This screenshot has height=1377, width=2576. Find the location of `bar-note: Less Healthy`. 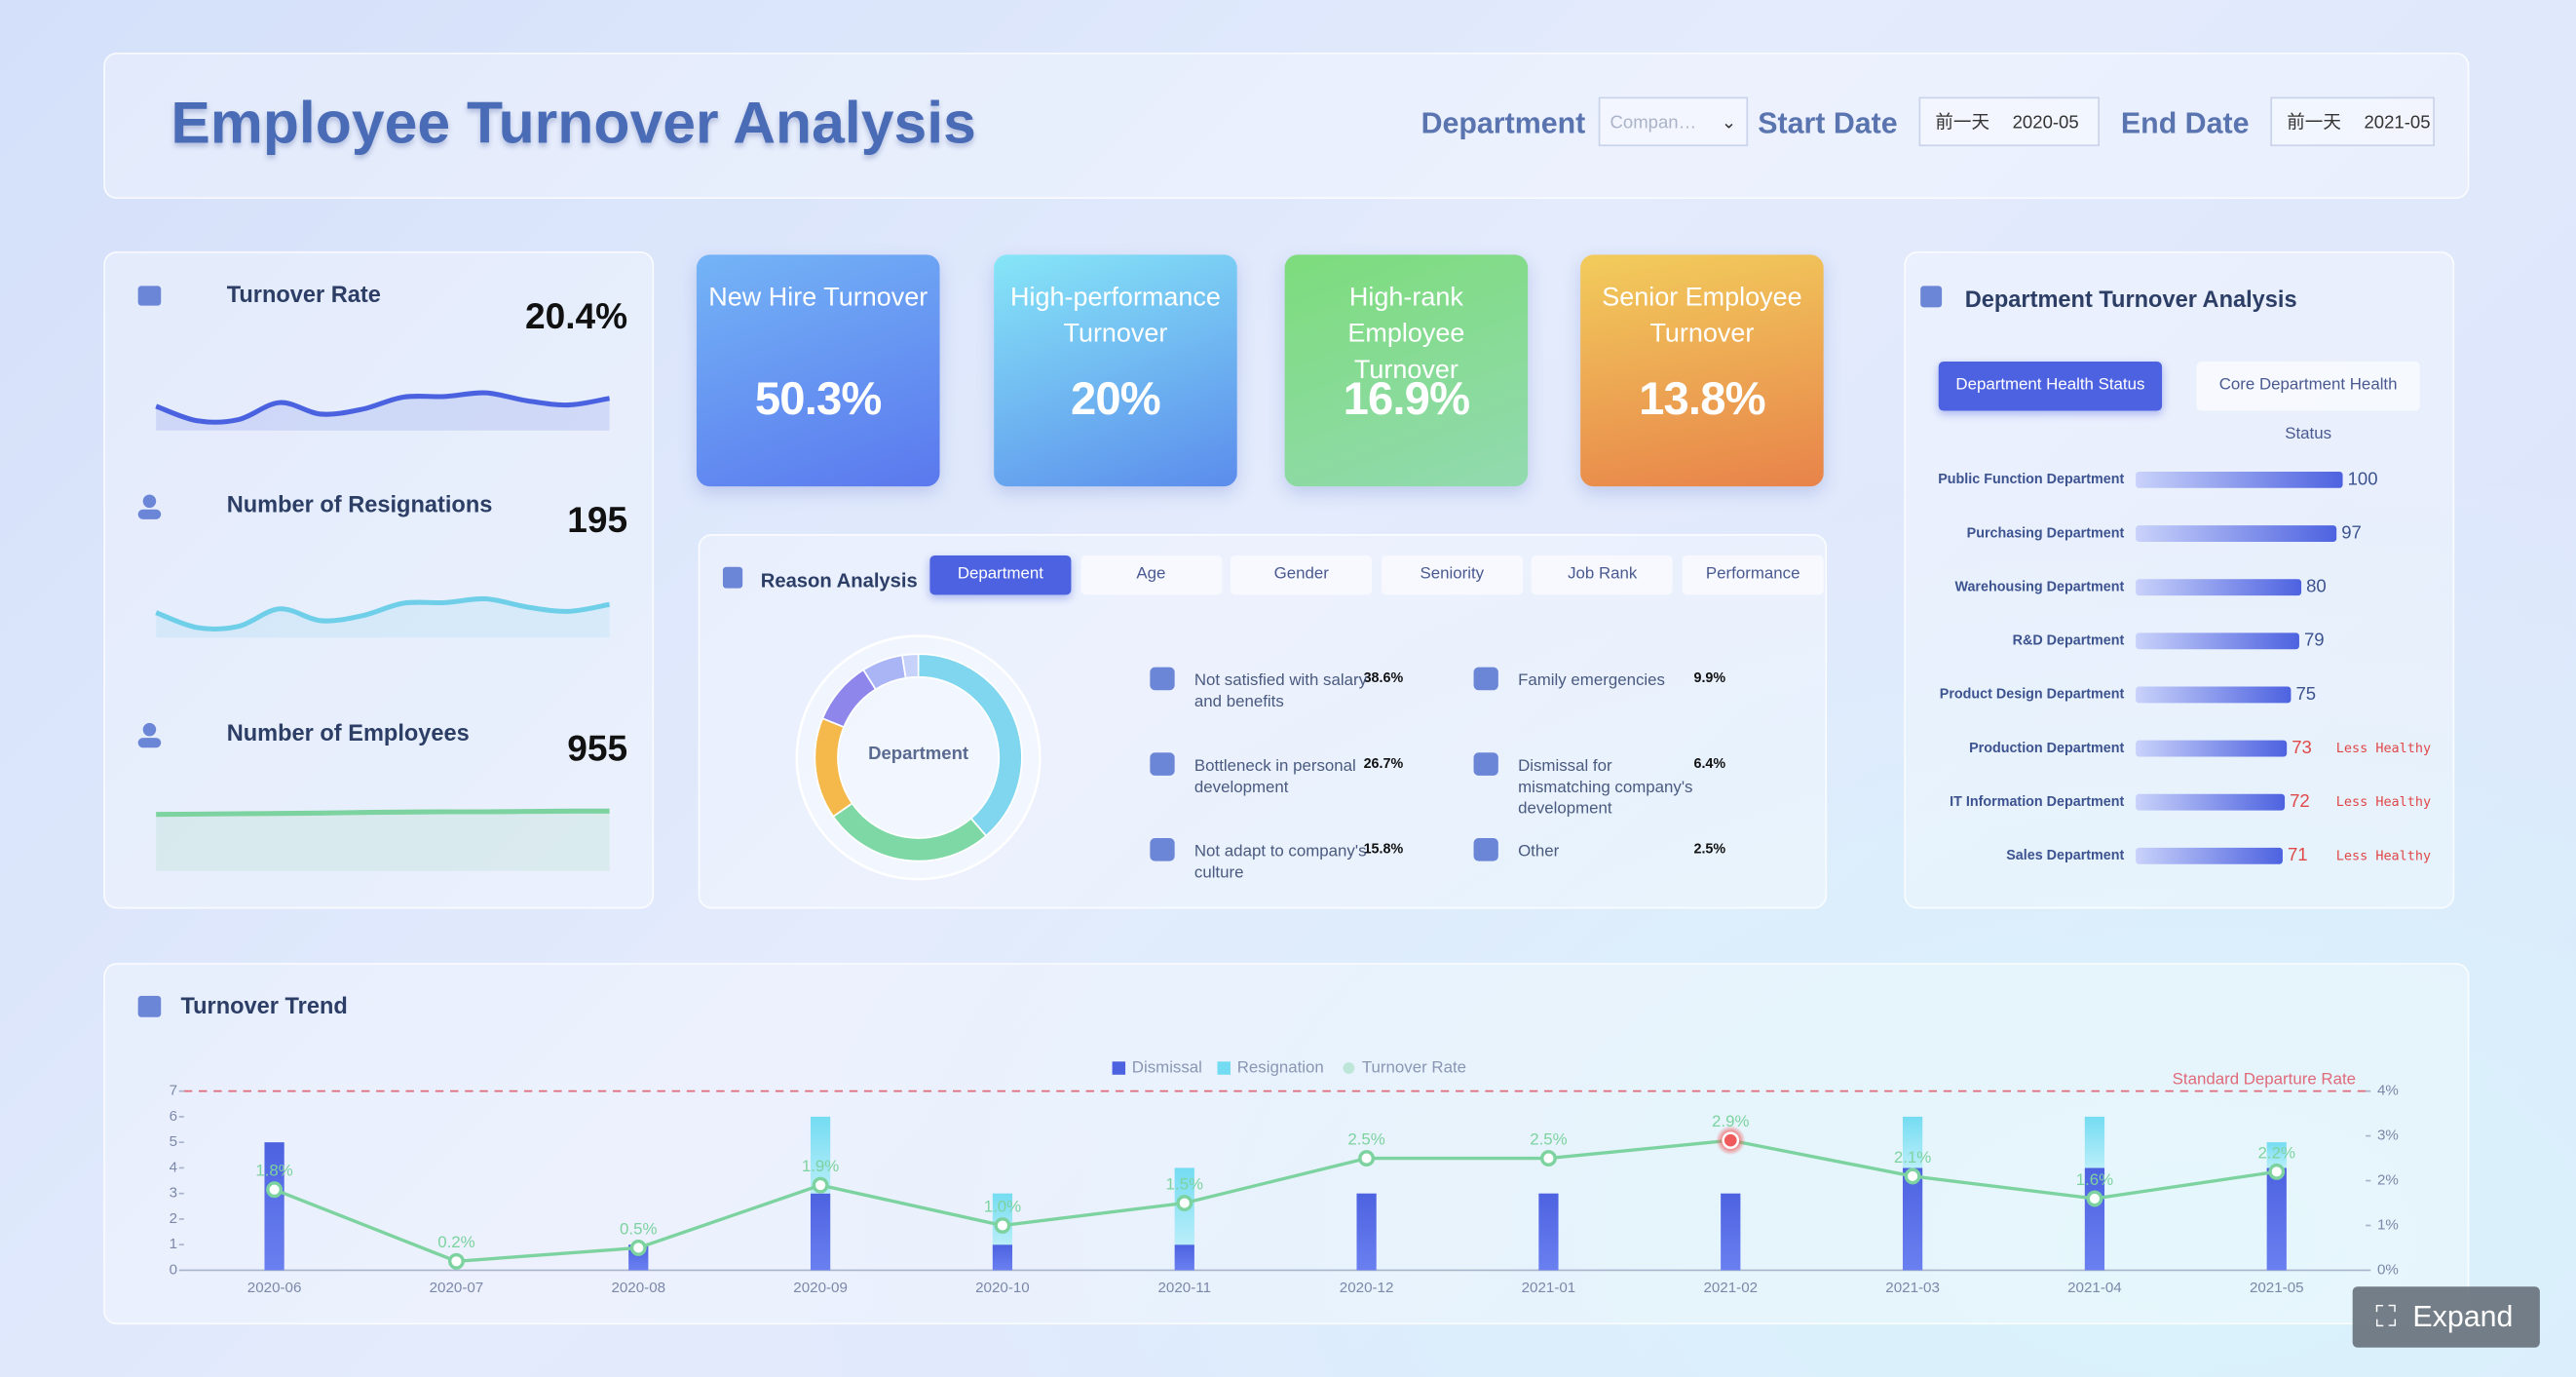

bar-note: Less Healthy is located at coordinates (2383, 802).